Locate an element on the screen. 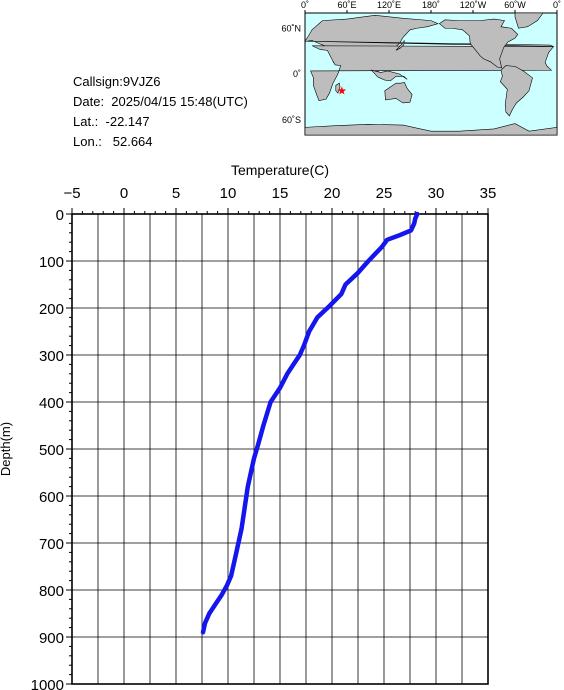 The height and width of the screenshot is (690, 564). y-tick-label: 100 is located at coordinates (51, 262).